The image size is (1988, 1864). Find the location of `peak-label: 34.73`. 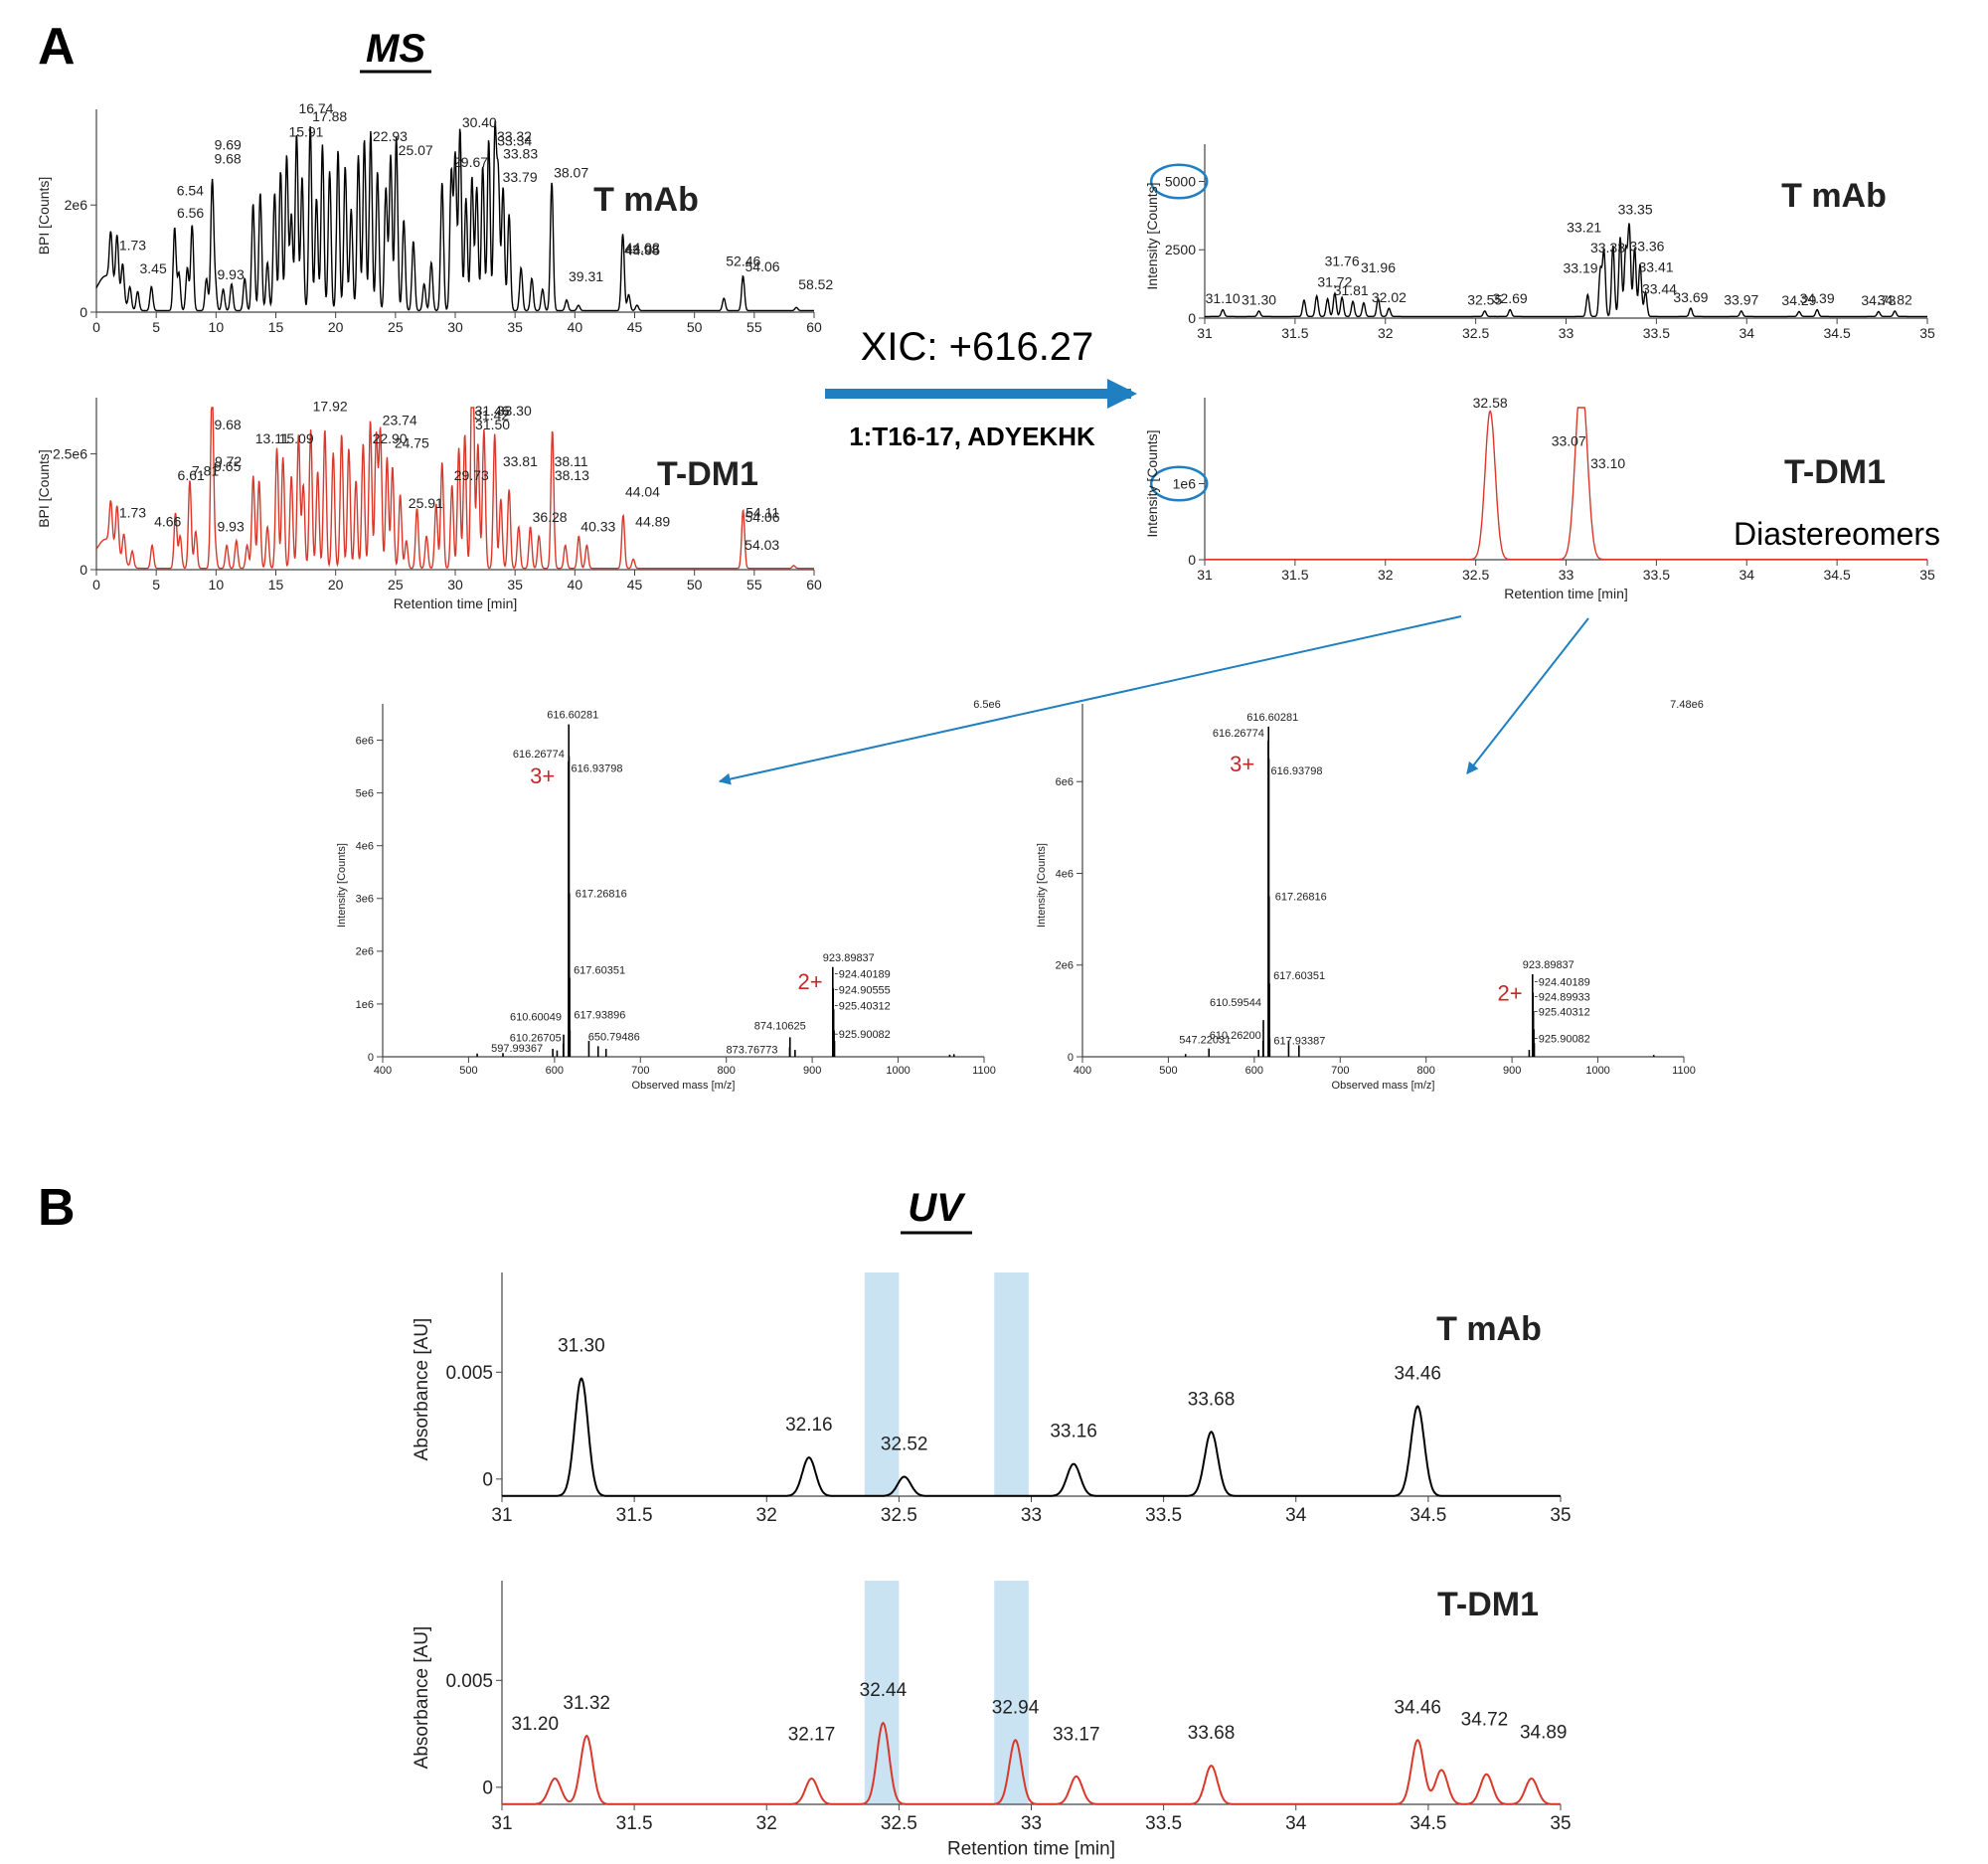

peak-label: 34.73 is located at coordinates (1878, 300).